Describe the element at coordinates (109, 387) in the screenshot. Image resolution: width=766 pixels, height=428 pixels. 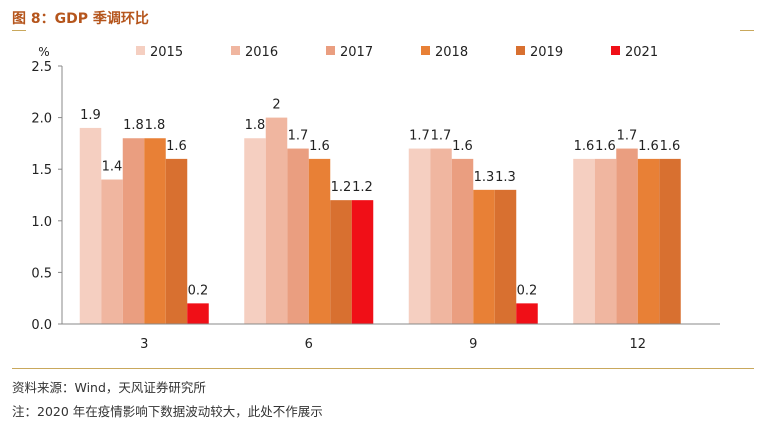
I see `source-note: 资料来源：Wind，天风证券研究所` at that location.